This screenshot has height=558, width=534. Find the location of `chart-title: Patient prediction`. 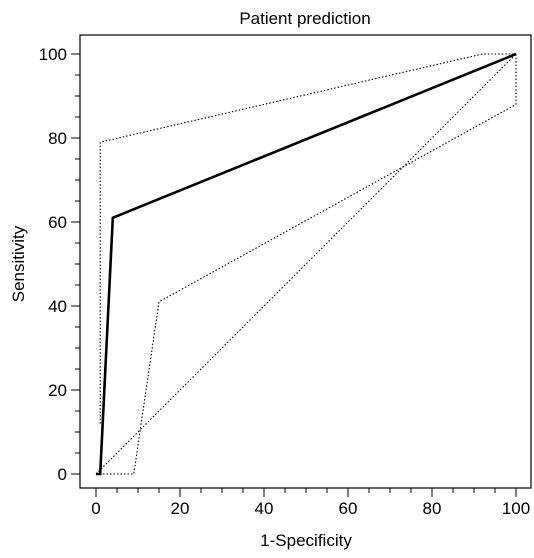

chart-title: Patient prediction is located at coordinates (304, 18).